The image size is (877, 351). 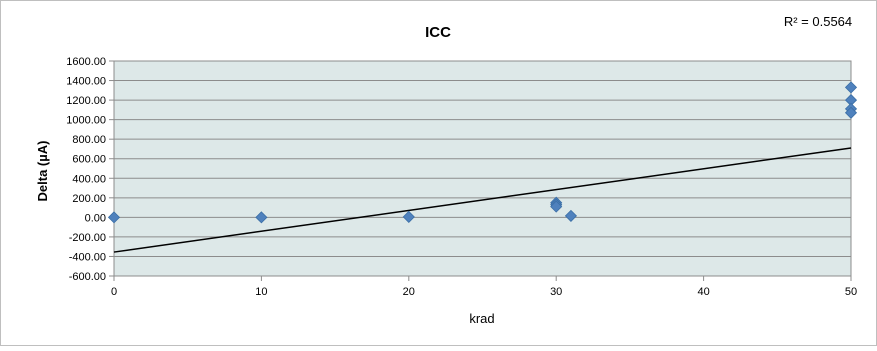 I want to click on y-tick-label: -200.00, so click(x=87, y=238).